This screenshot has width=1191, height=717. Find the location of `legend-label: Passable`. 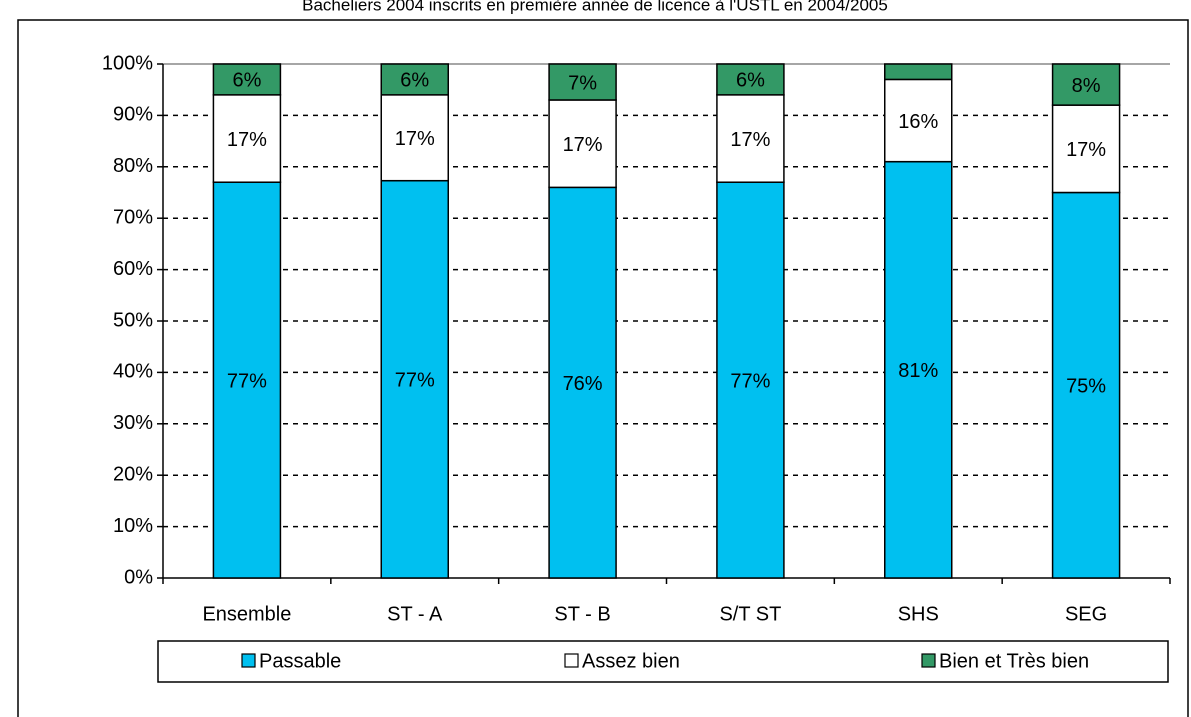

legend-label: Passable is located at coordinates (300, 661).